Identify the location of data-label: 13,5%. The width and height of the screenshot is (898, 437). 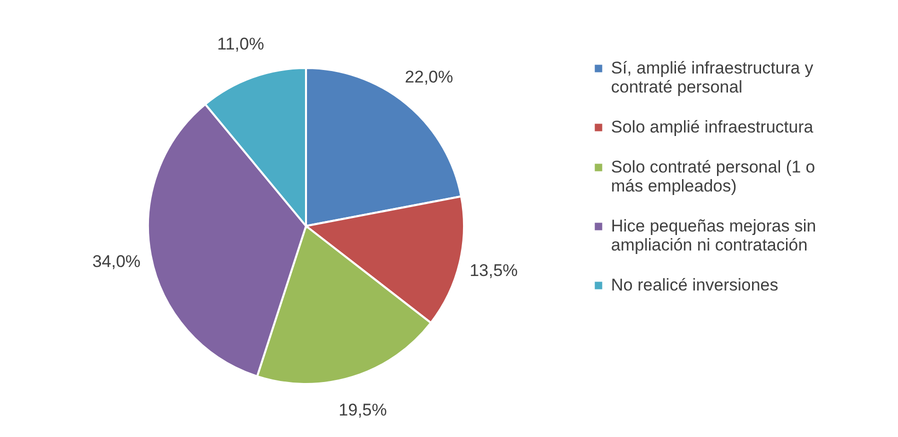
(494, 270).